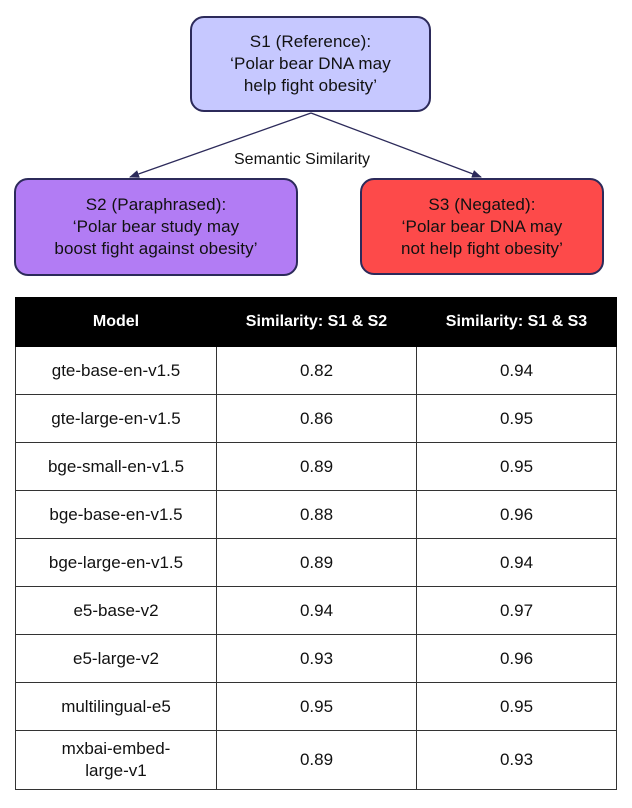 This screenshot has width=632, height=808. I want to click on model-name-line2: large-v1, so click(116, 770).